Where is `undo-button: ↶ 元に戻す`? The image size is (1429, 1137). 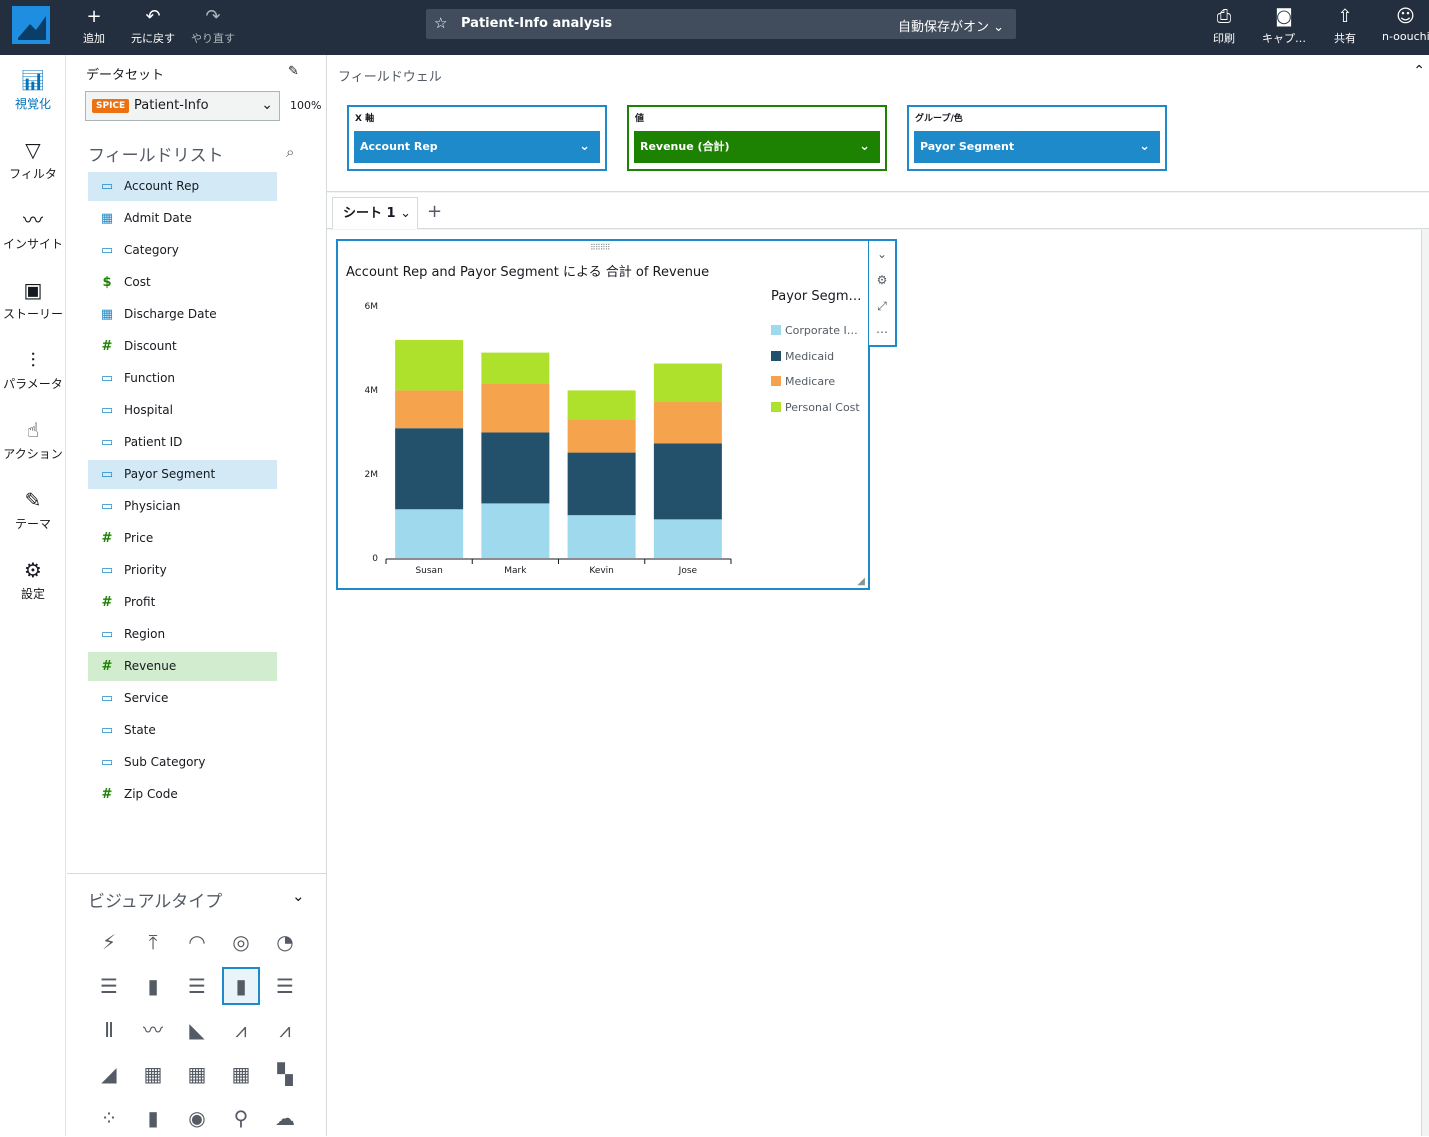 undo-button: ↶ 元に戻す is located at coordinates (153, 25).